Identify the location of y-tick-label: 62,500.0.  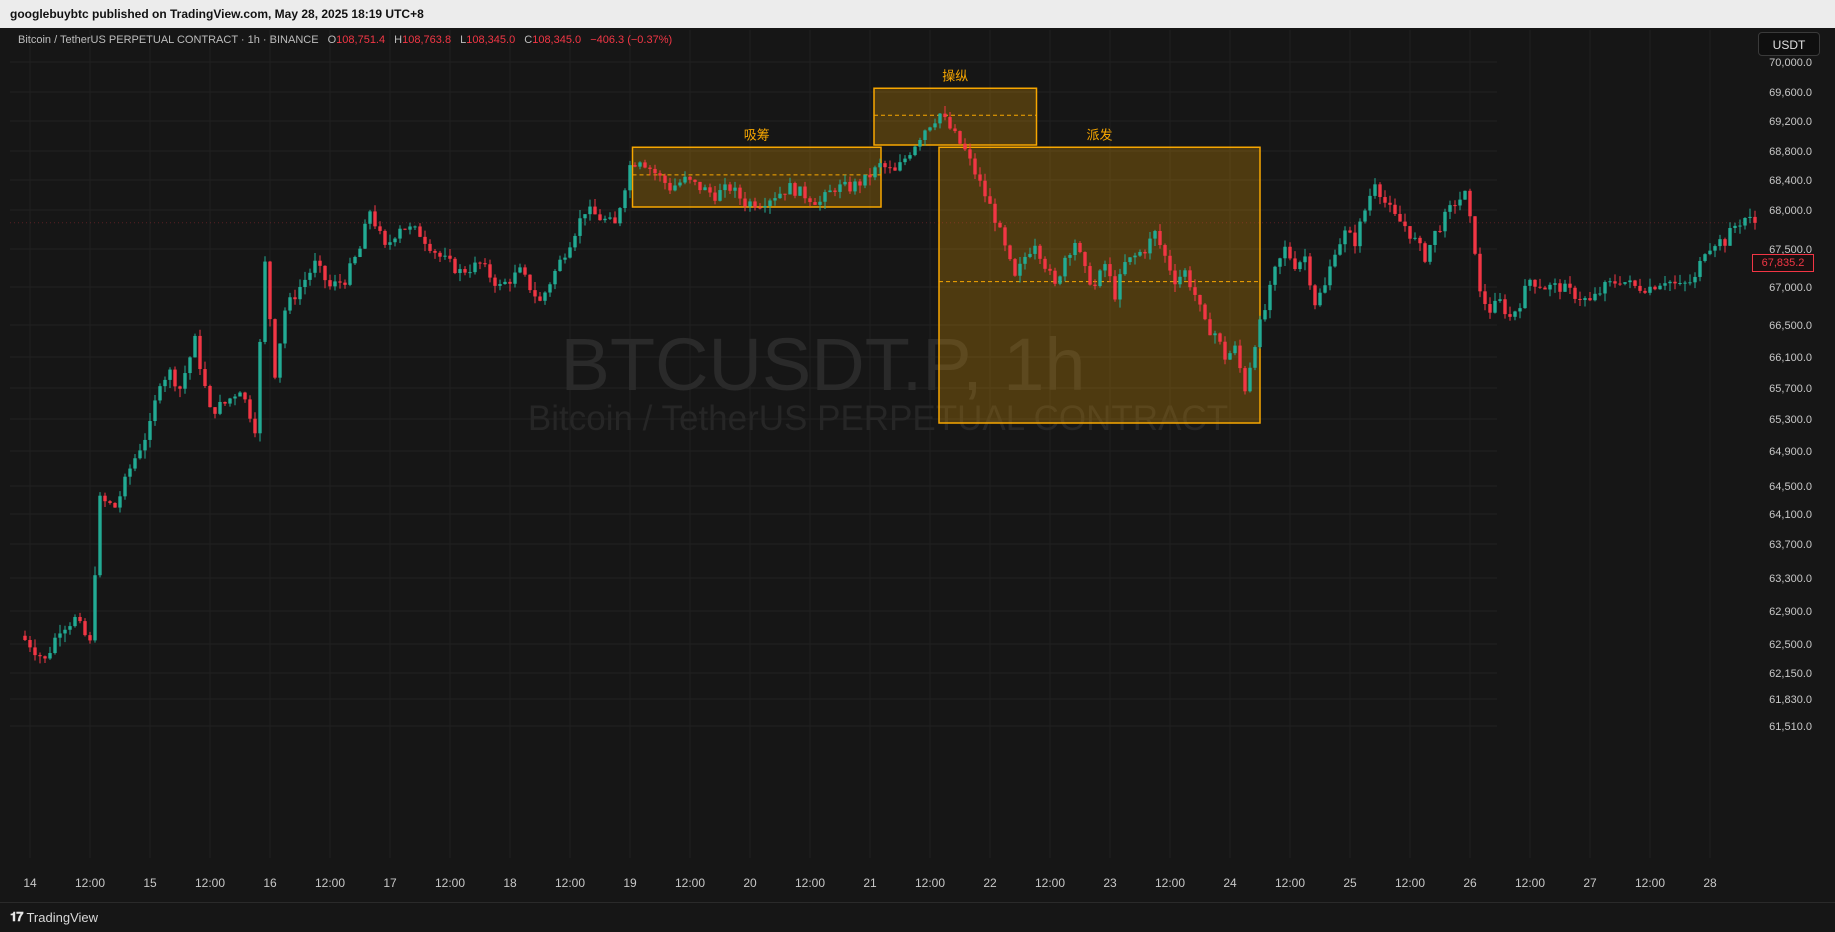
(1790, 645).